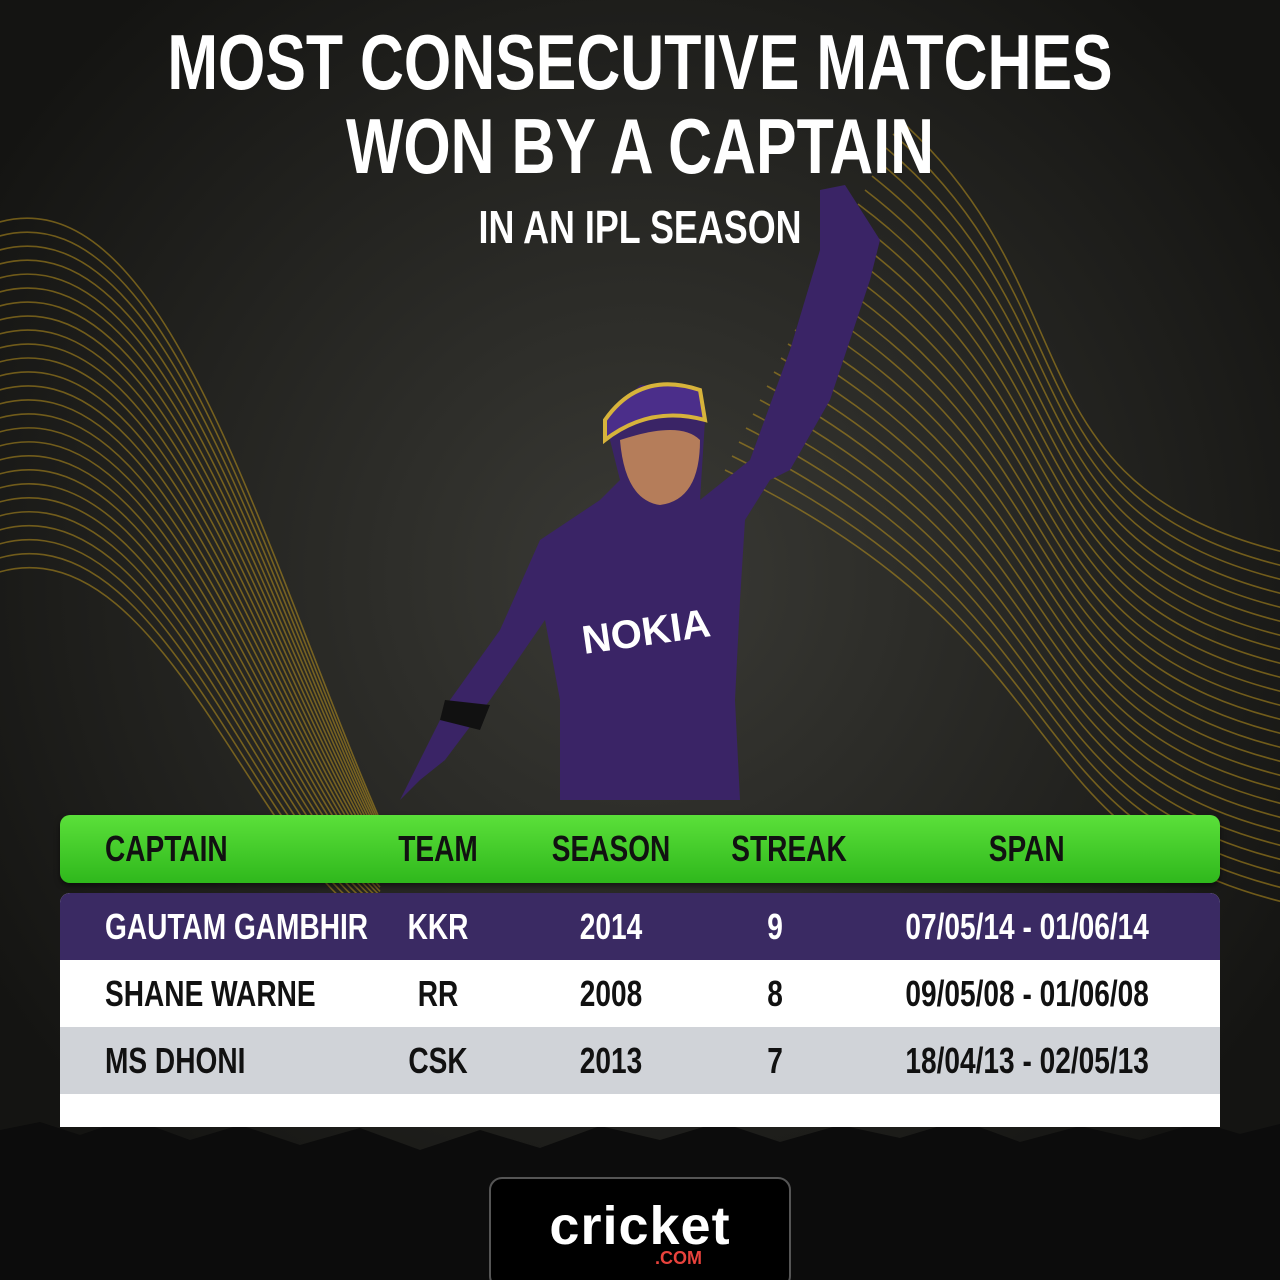  I want to click on cell: KKR, so click(438, 927).